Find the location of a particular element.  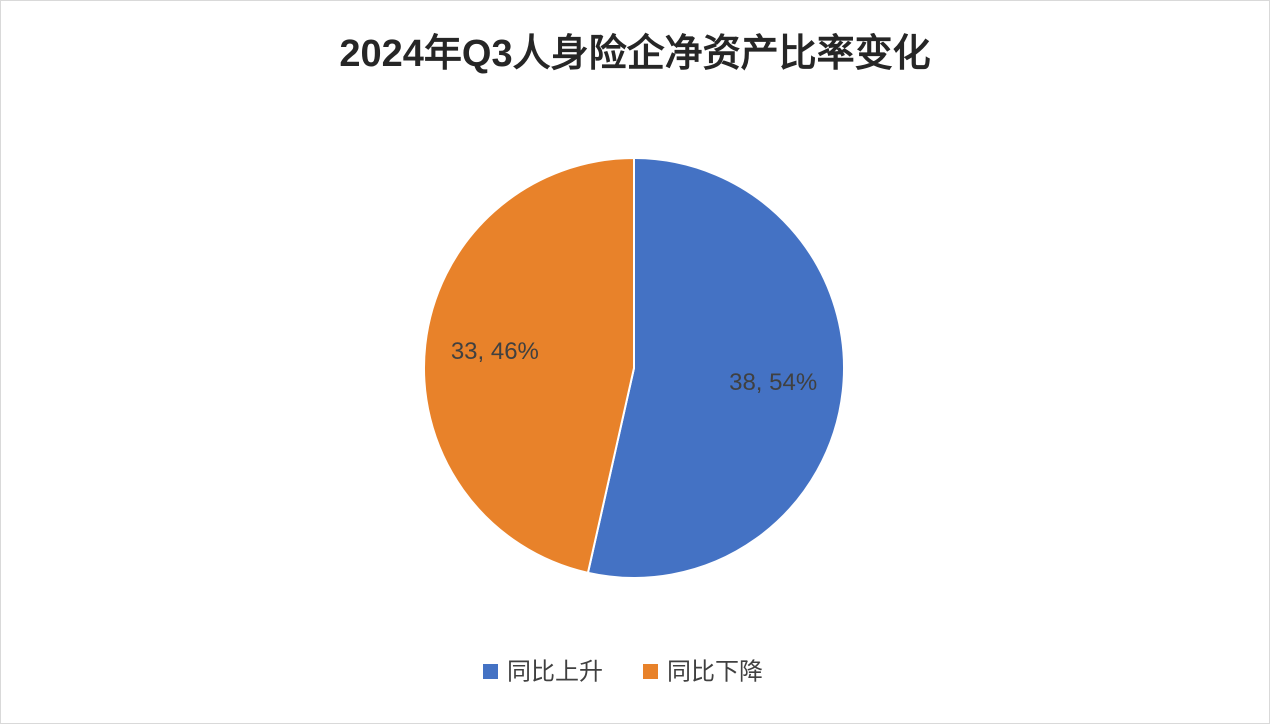

chart-title: 2024年Q3人身险企净资产比率变化 is located at coordinates (634, 53).